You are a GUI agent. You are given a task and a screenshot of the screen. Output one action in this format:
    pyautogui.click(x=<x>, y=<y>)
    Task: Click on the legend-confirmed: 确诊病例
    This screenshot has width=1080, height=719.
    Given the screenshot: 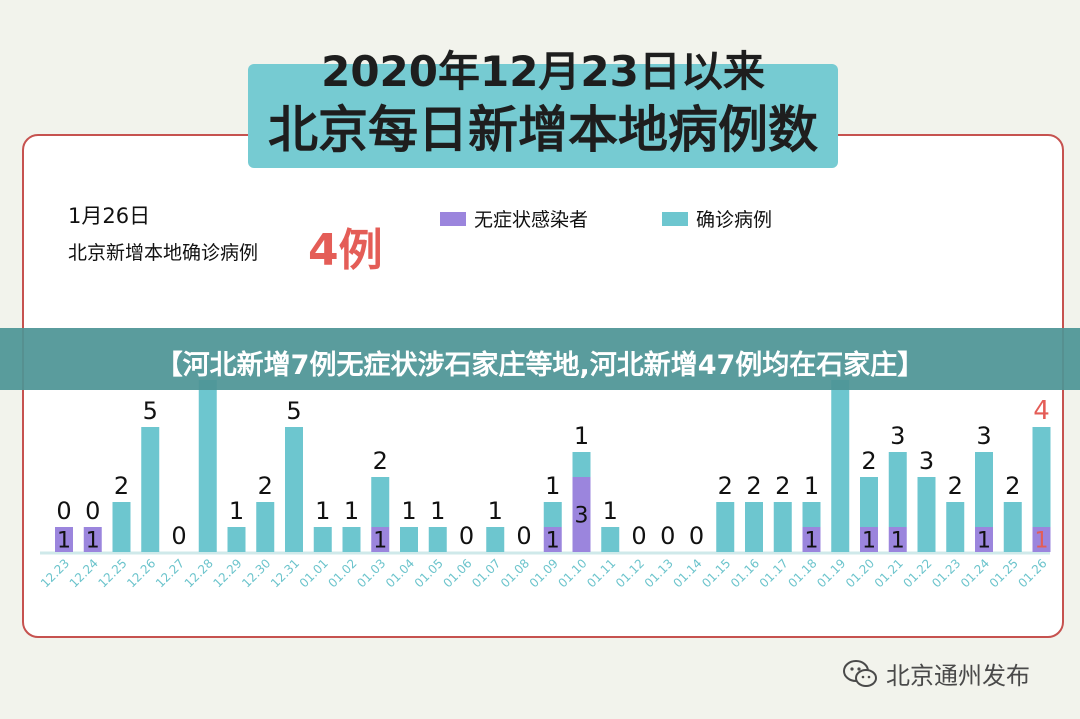 What is the action you would take?
    pyautogui.click(x=717, y=218)
    